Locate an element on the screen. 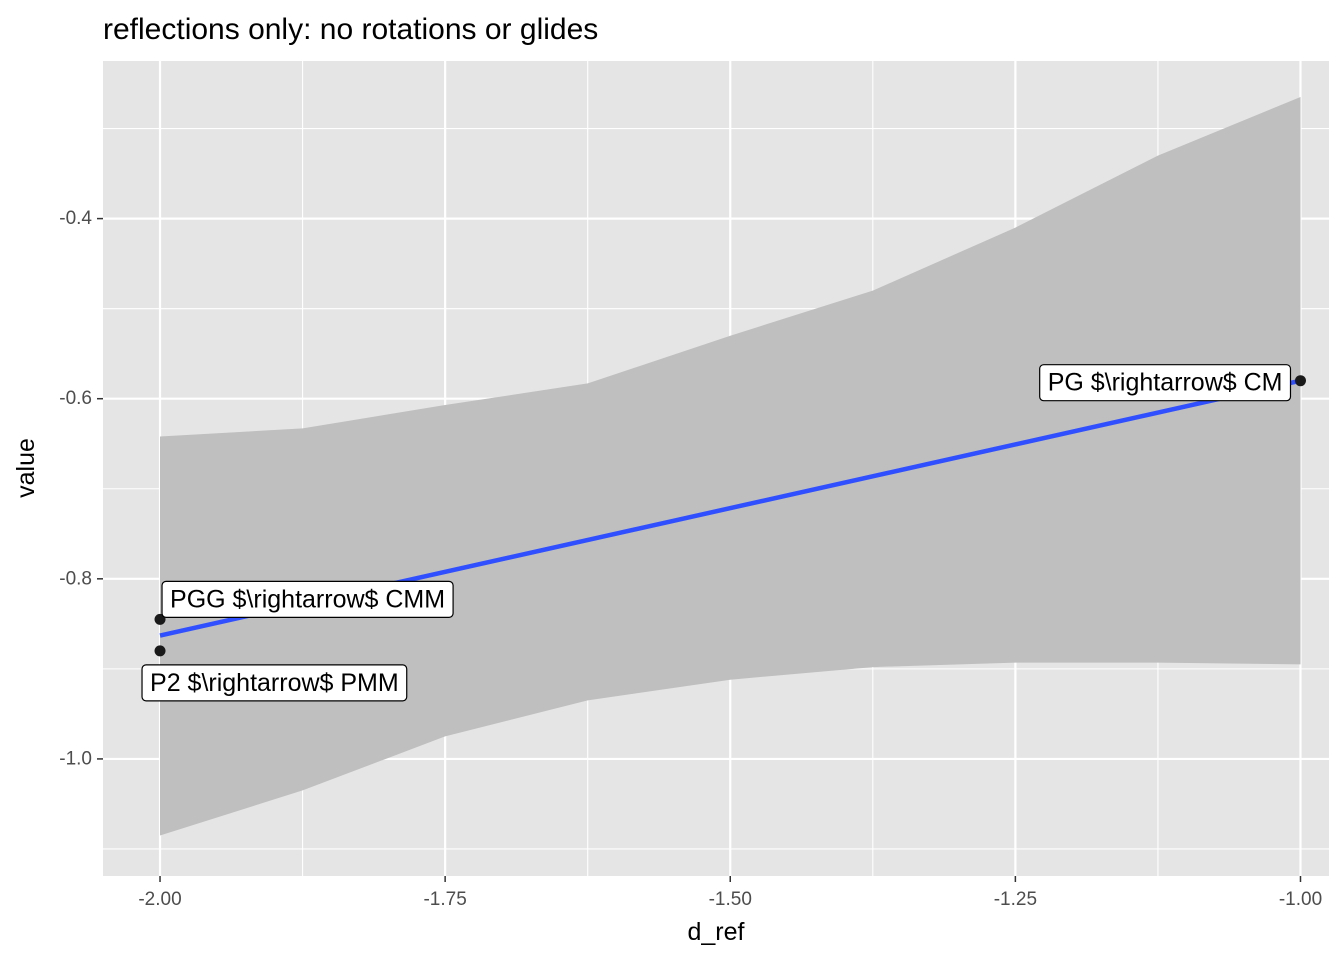  x-axis-title: d_ref is located at coordinates (716, 932).